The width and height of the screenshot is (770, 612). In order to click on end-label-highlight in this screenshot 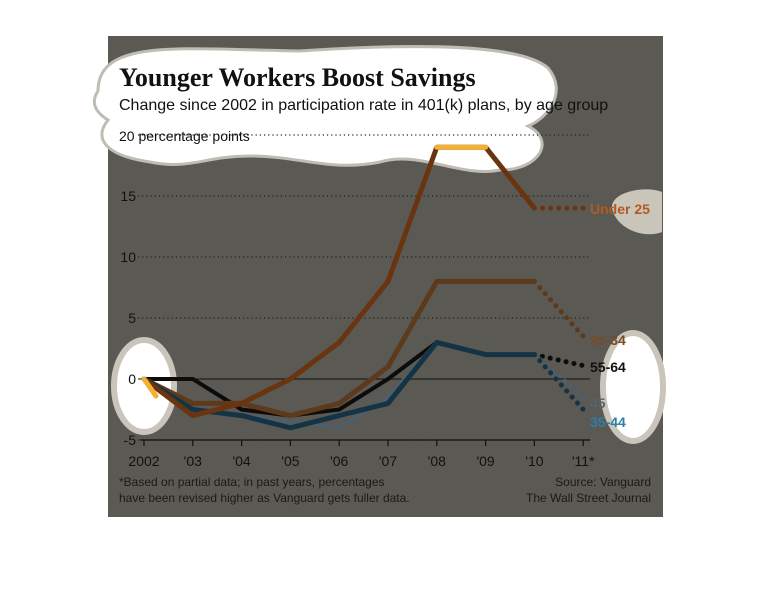, I will do `click(633, 387)`.